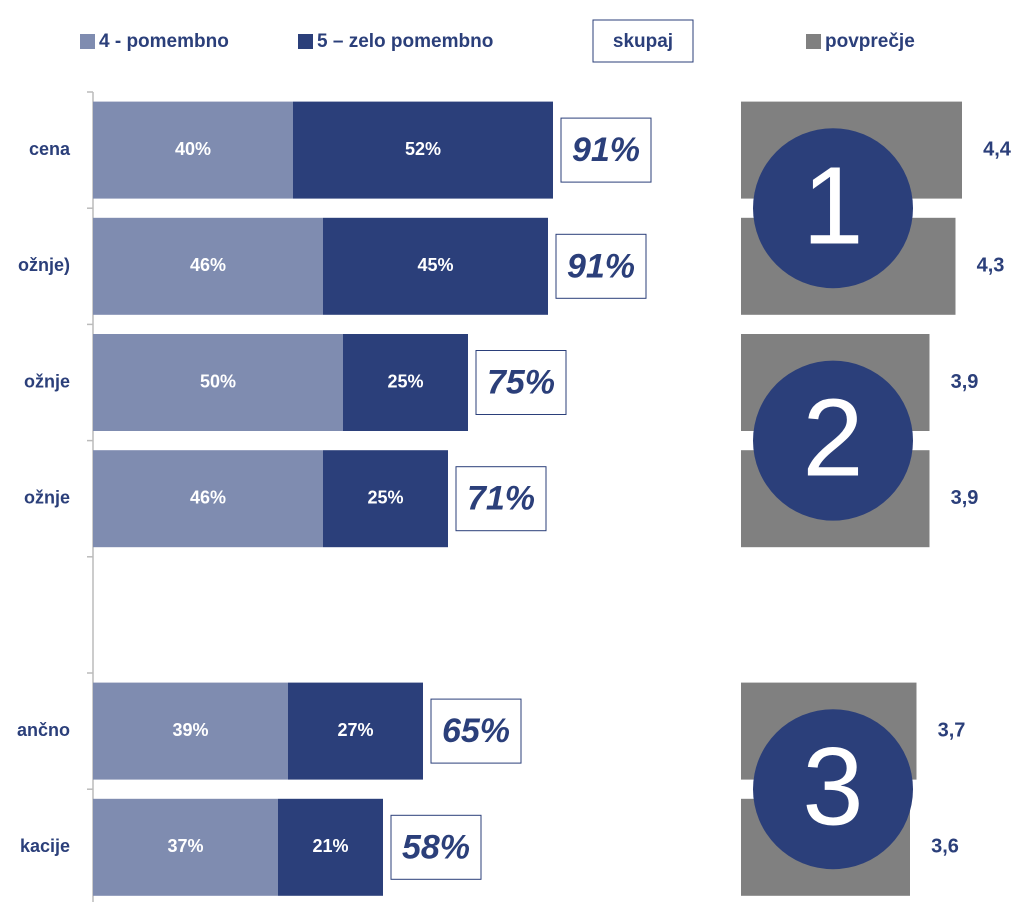 Image resolution: width=1022 pixels, height=902 pixels. I want to click on bar-label: 40%, so click(193, 149).